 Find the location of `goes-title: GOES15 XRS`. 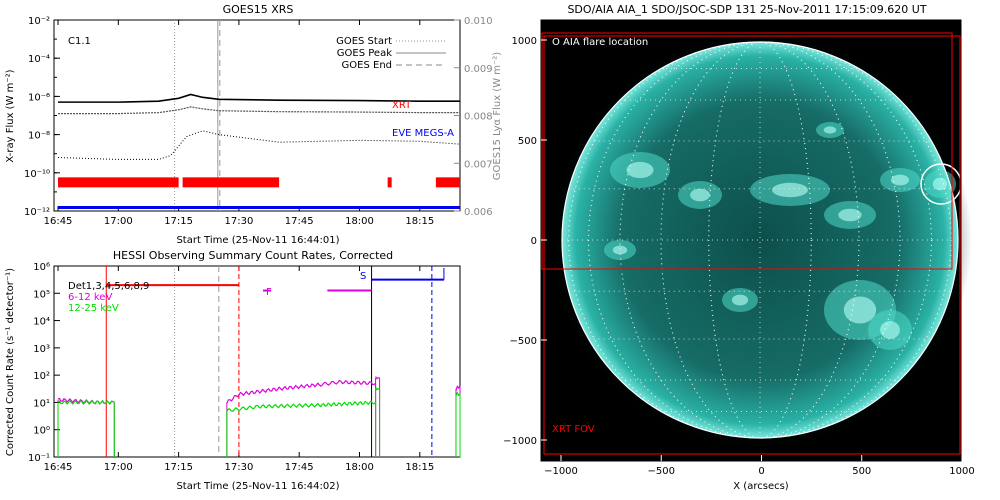

goes-title: GOES15 XRS is located at coordinates (258, 9).